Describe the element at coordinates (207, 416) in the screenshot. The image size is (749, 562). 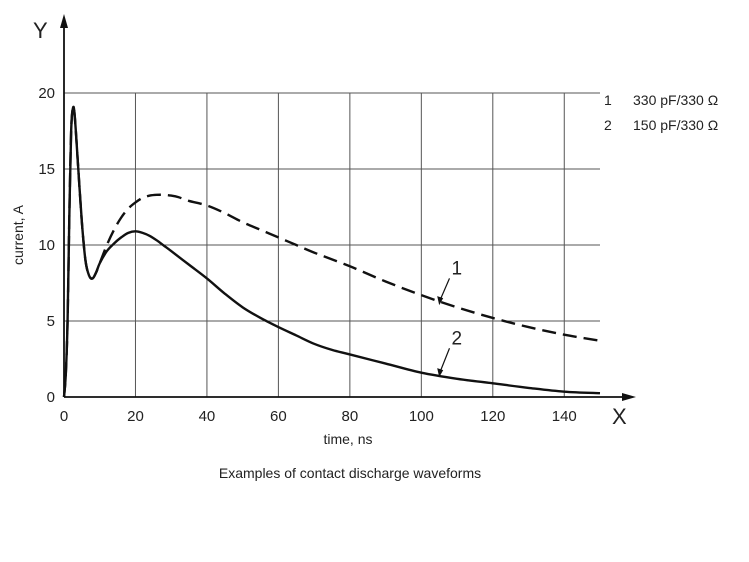
I see `x-tick-label: 40` at that location.